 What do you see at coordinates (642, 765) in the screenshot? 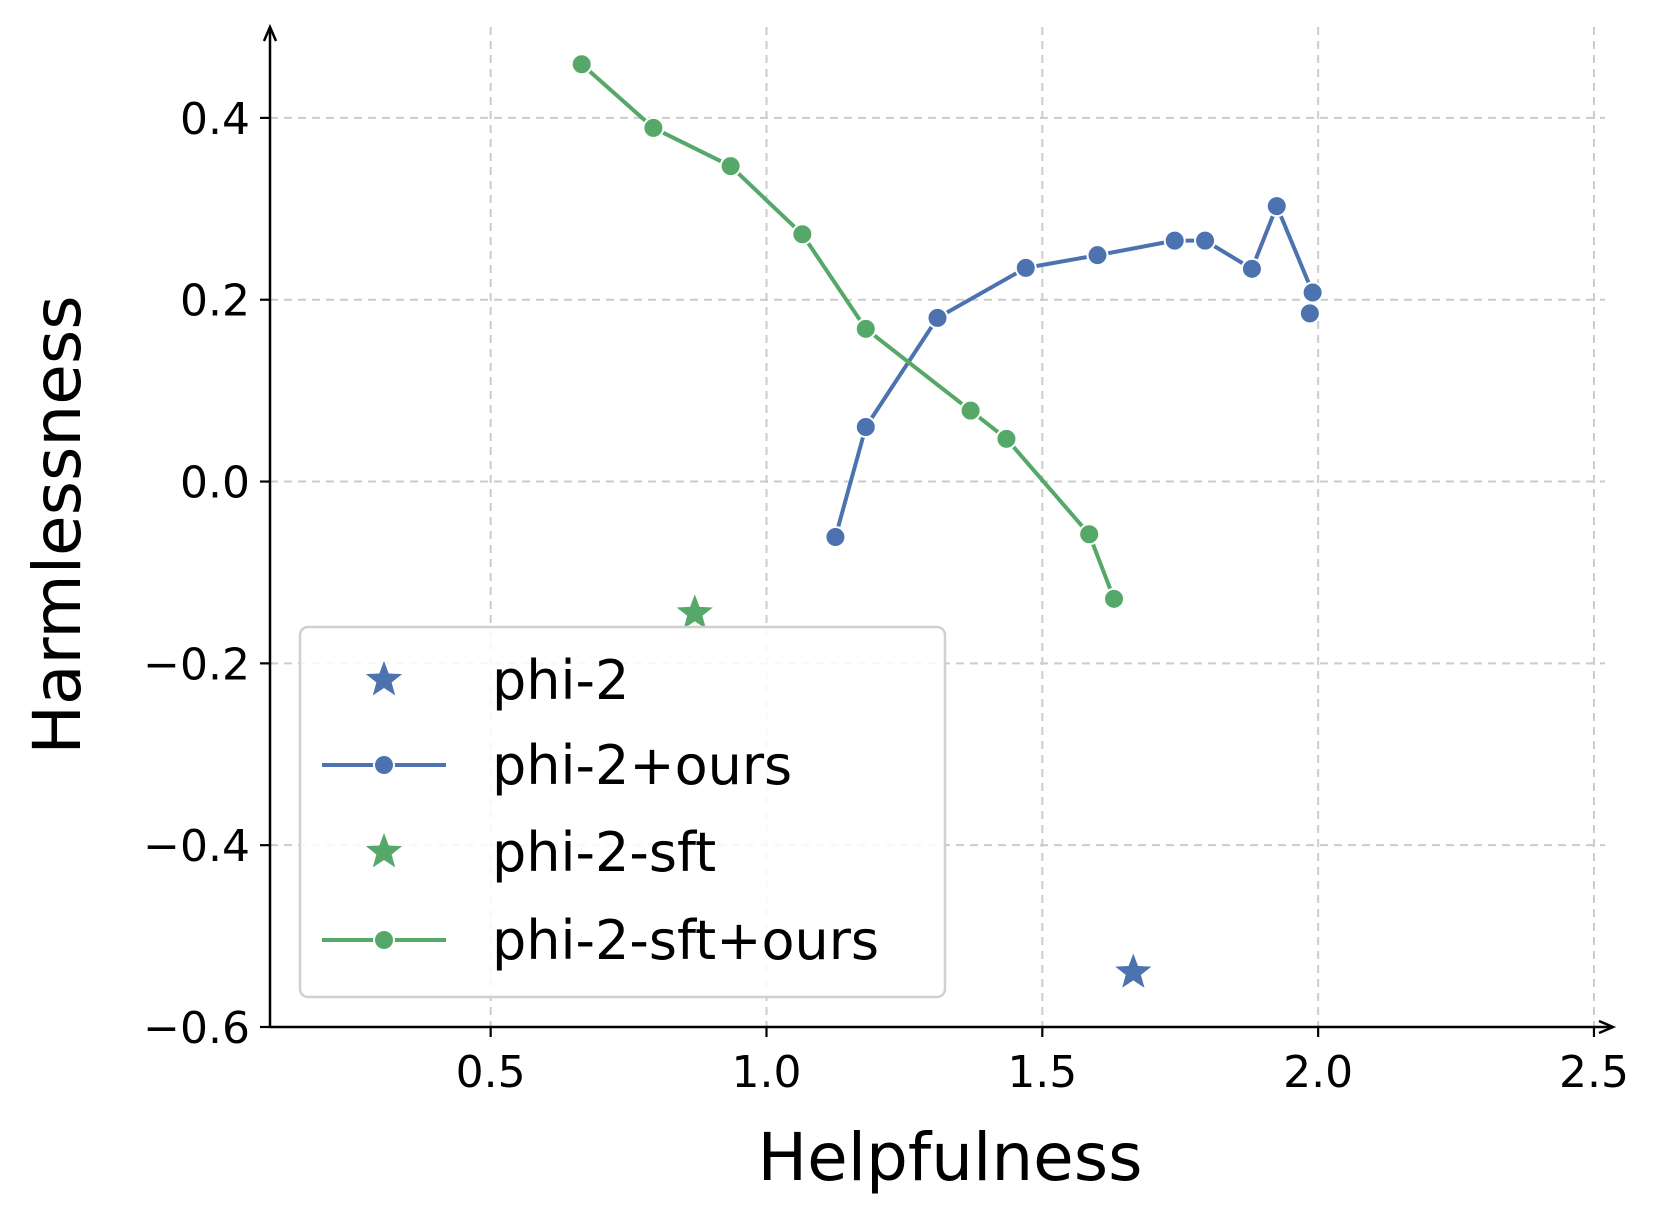
I see `legend-label: phi-2+ours` at bounding box center [642, 765].